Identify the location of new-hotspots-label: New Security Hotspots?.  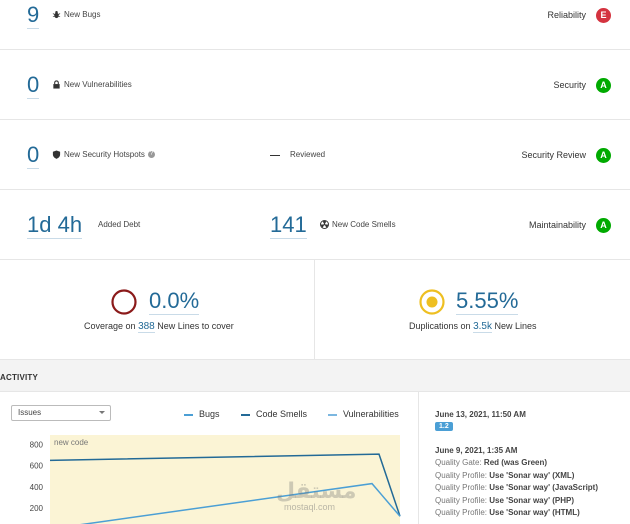
(103, 155).